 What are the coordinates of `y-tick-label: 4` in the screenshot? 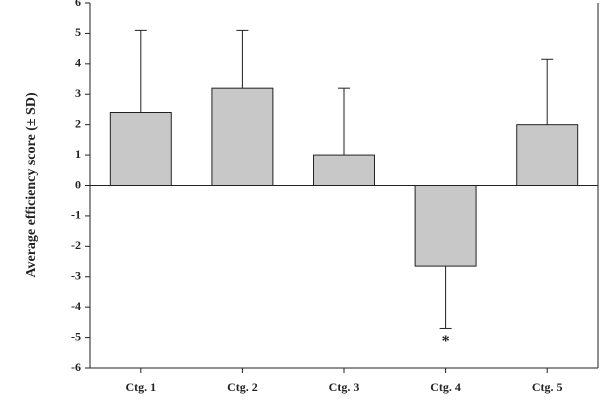 It's located at (78, 63).